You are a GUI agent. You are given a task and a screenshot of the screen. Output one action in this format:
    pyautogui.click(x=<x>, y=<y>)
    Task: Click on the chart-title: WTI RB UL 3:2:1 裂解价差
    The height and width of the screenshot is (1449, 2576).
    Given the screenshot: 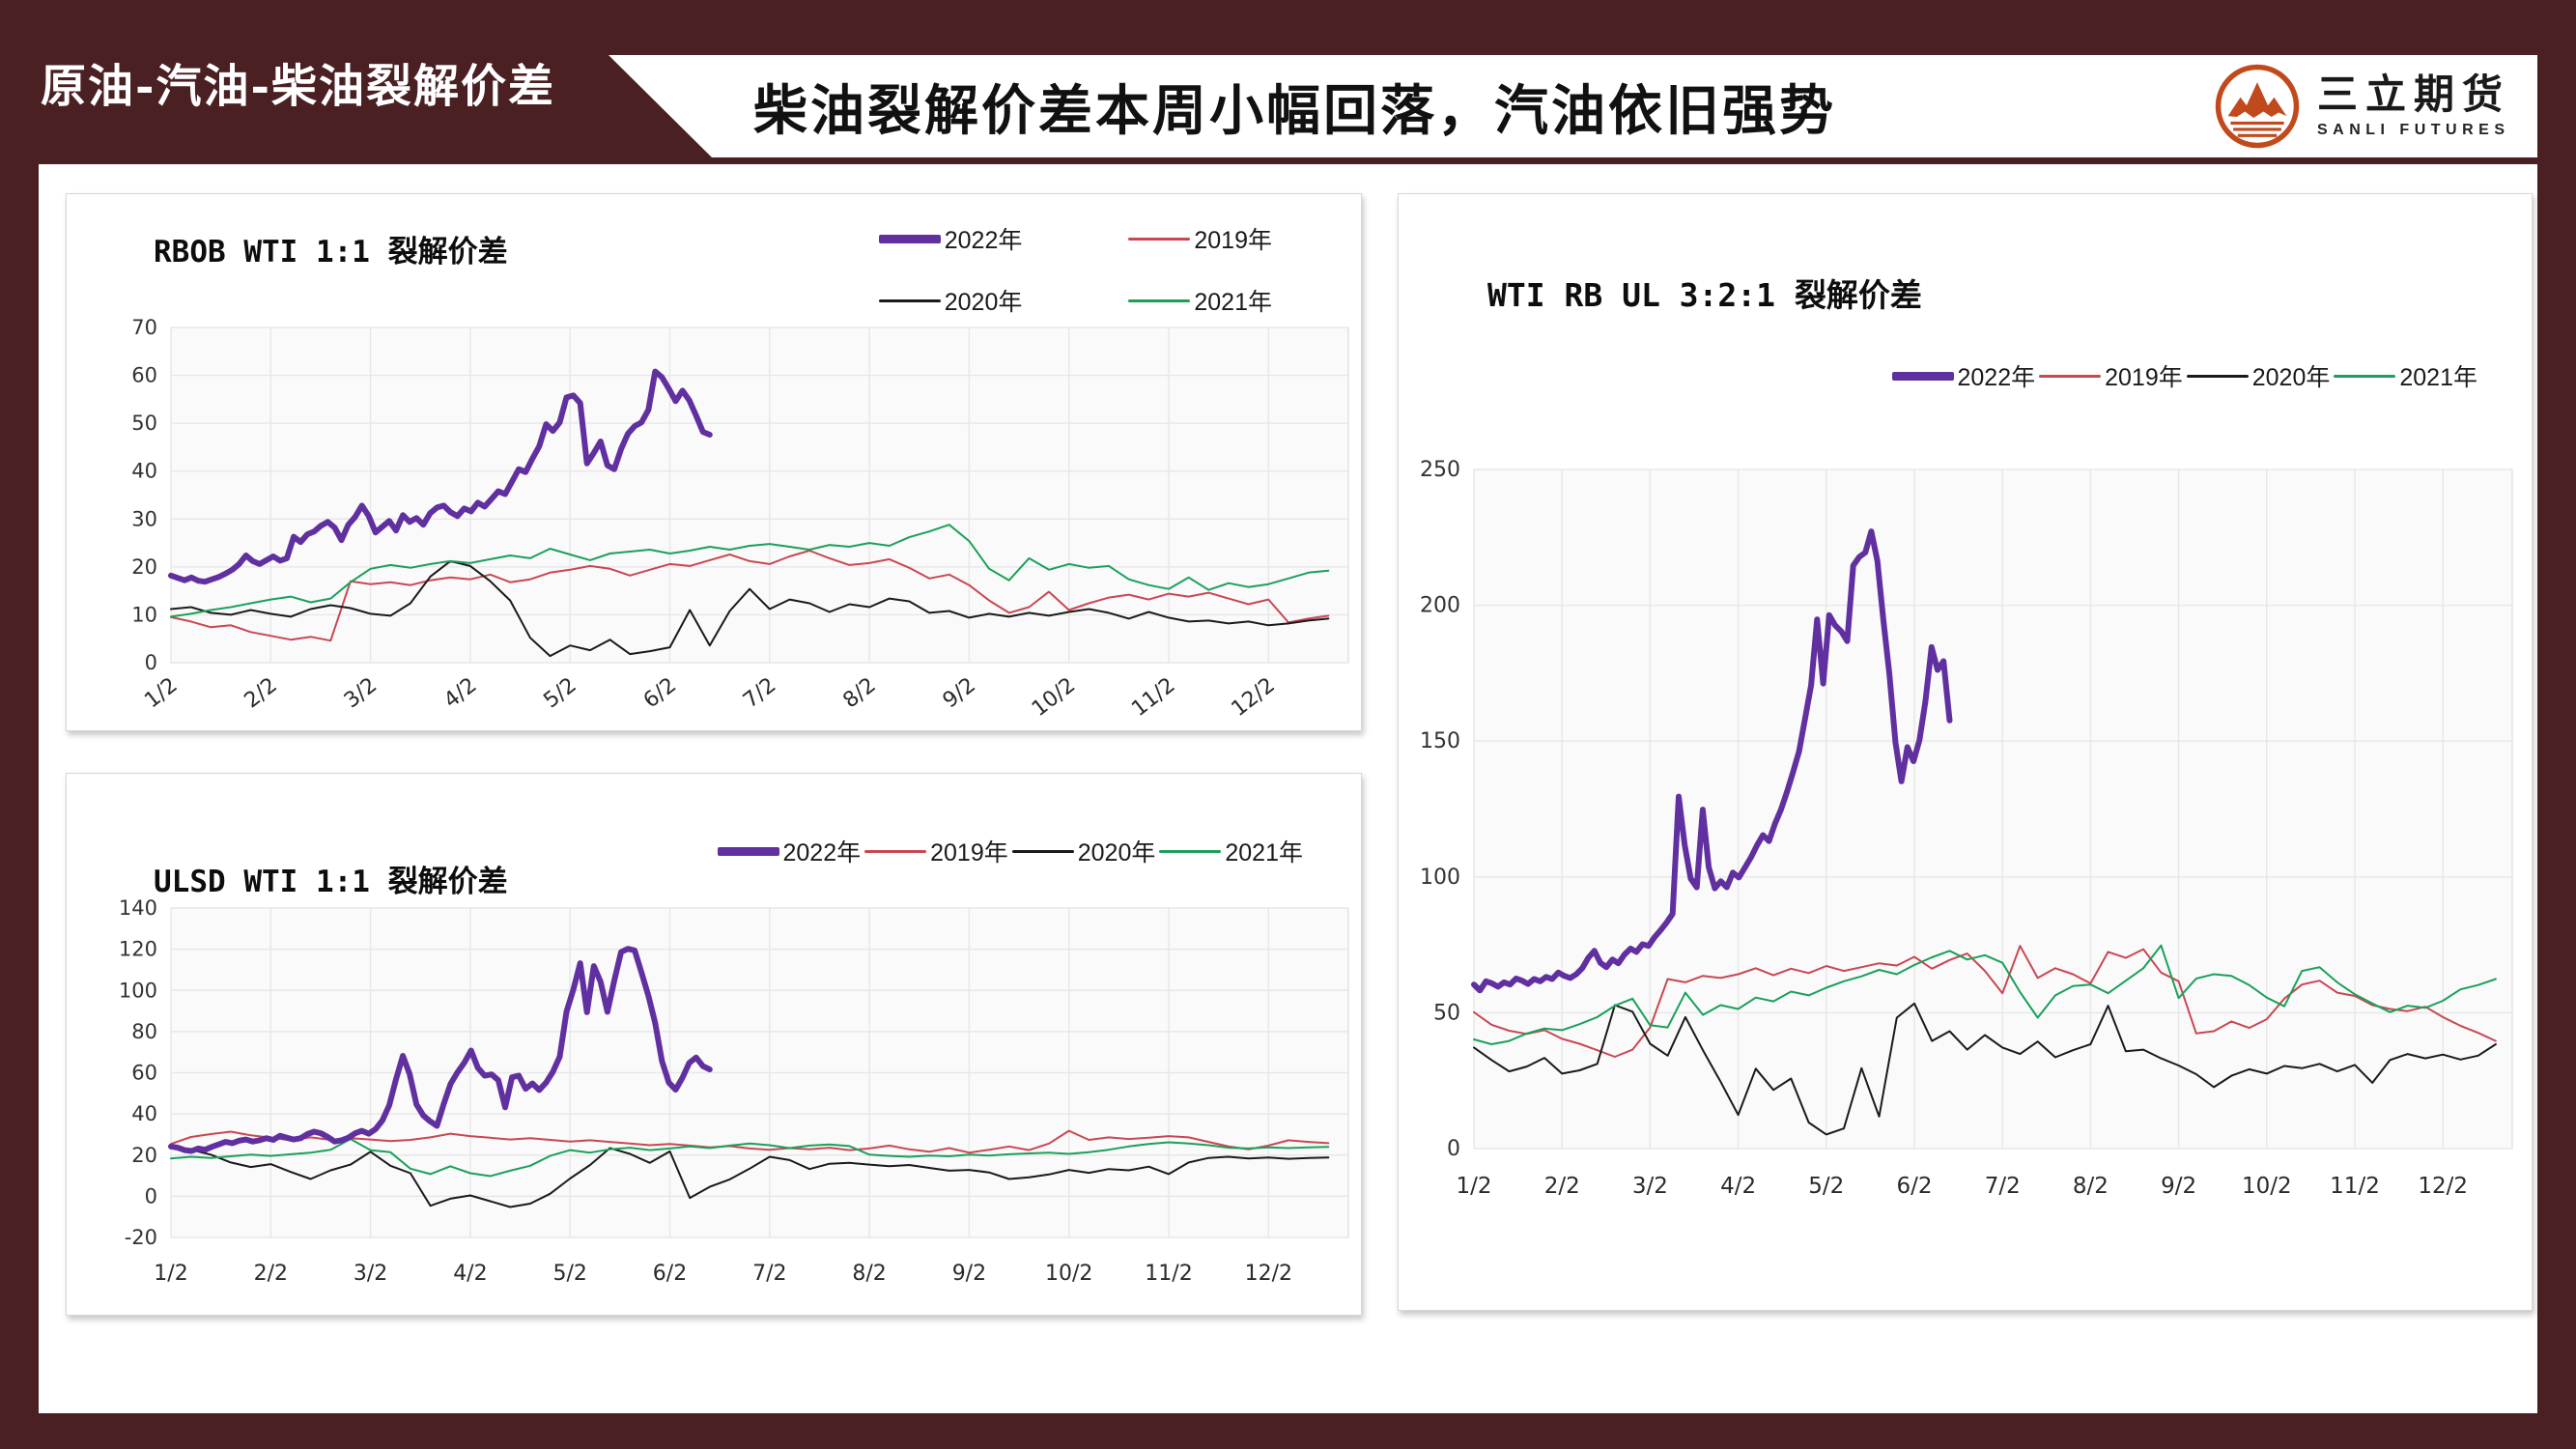 What is the action you would take?
    pyautogui.click(x=1704, y=295)
    